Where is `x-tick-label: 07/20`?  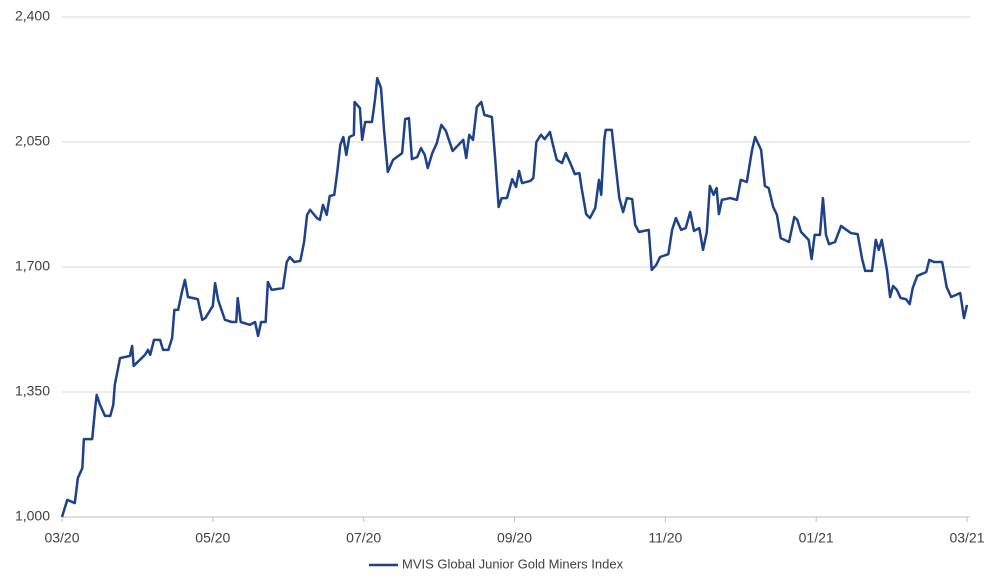
x-tick-label: 07/20 is located at coordinates (363, 538).